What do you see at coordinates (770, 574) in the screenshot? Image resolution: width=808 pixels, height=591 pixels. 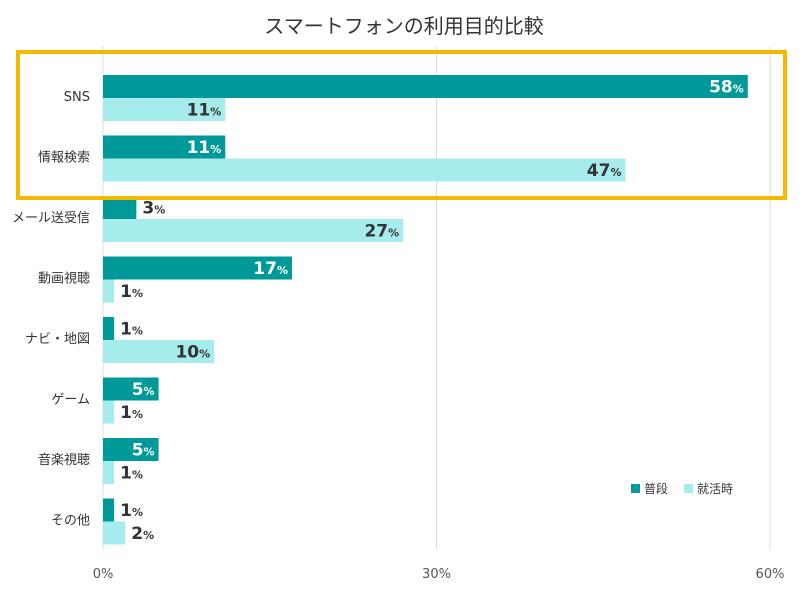 I see `x-tick-label: 60%` at bounding box center [770, 574].